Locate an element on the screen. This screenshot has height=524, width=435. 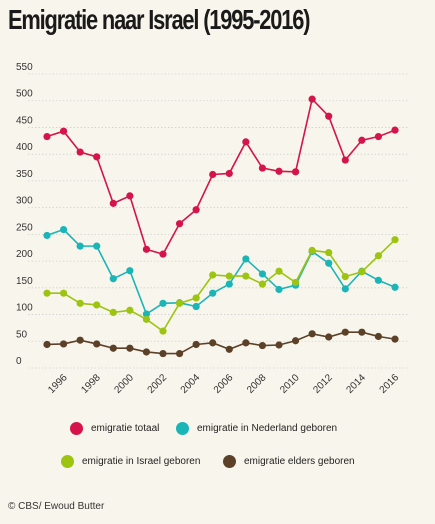
y-tick-label: 350 is located at coordinates (24, 174).